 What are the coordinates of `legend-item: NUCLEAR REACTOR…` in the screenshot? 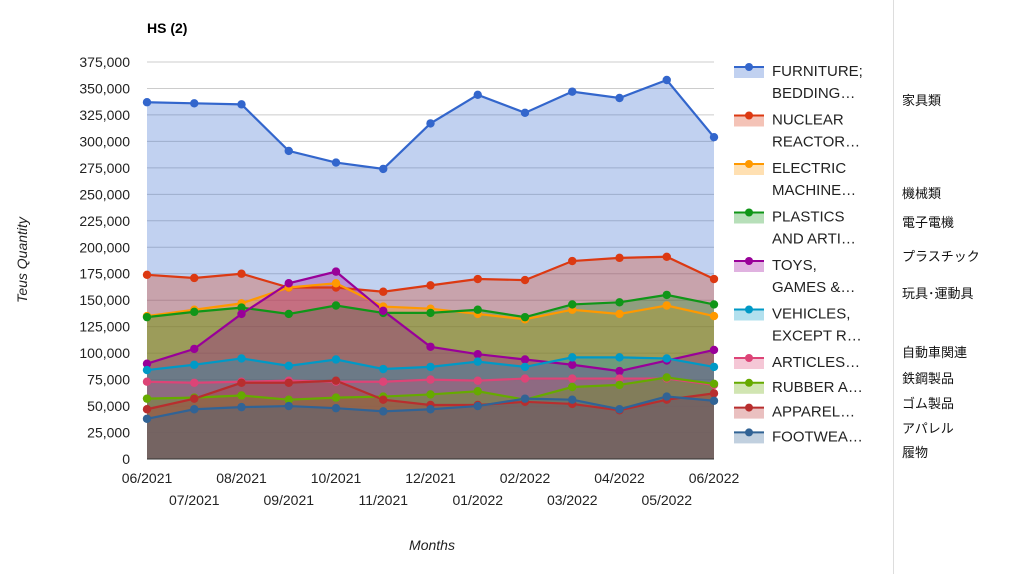 It's located at (797, 131).